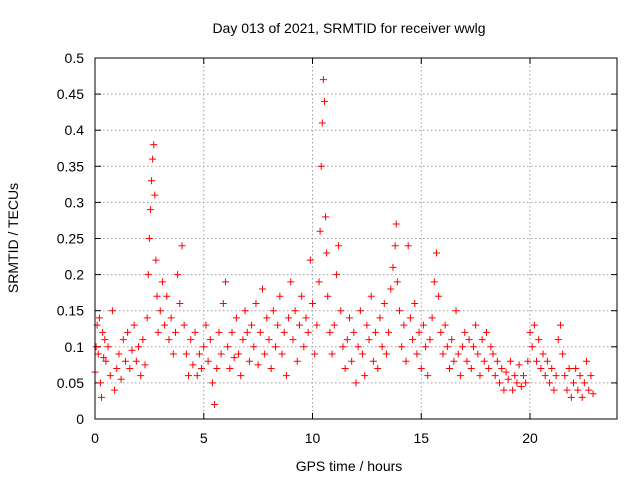  I want to click on y-tick-label: 0.35, so click(70, 166).